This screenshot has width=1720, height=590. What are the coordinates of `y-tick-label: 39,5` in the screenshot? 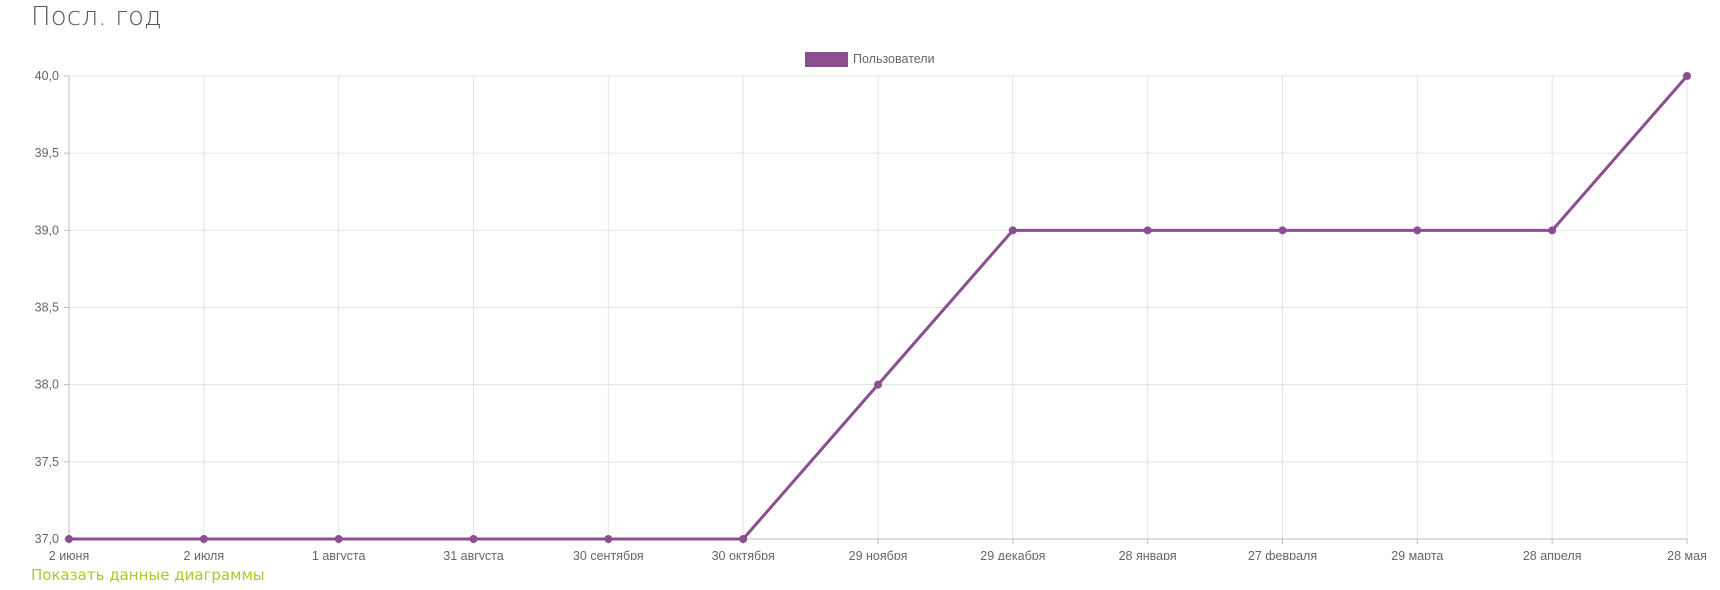 It's located at (47, 153).